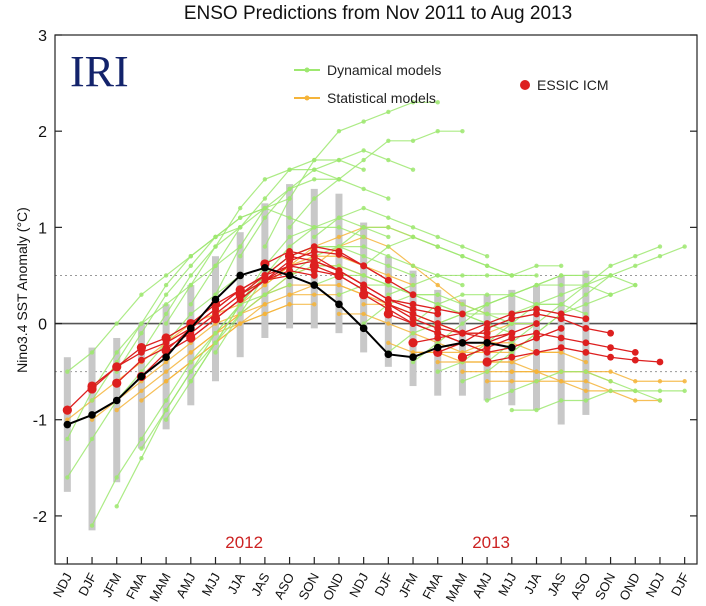 The image size is (706, 606). What do you see at coordinates (456, 587) in the screenshot?
I see `x-tick-label: MAM` at bounding box center [456, 587].